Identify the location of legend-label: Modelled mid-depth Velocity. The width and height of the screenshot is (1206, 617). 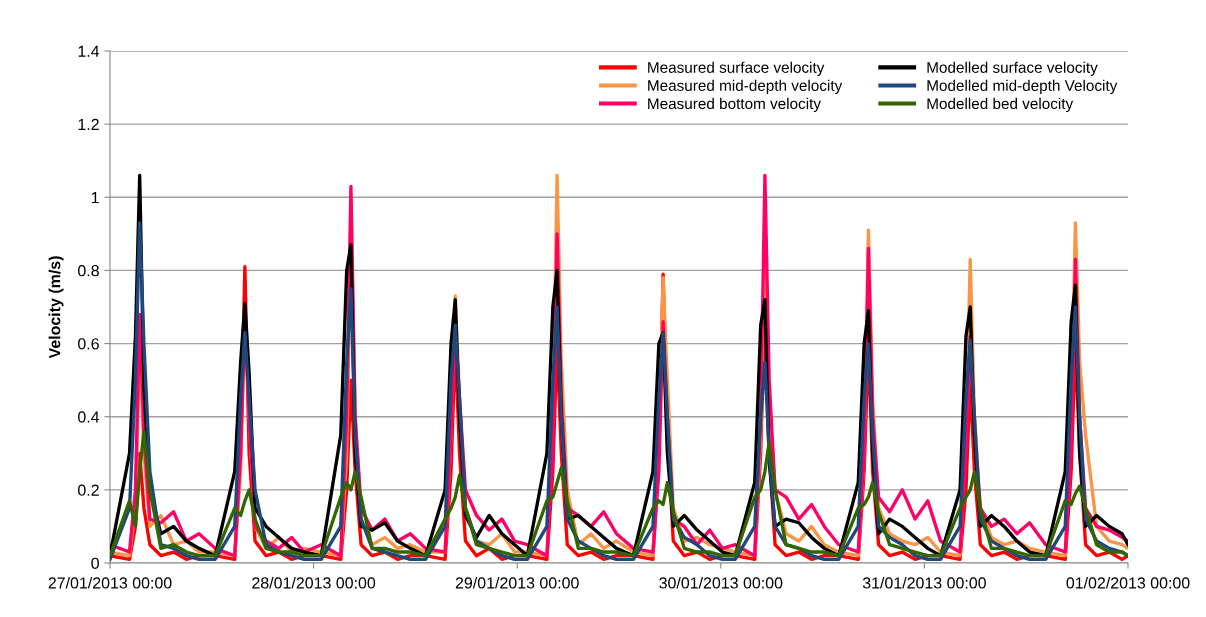
(1022, 86).